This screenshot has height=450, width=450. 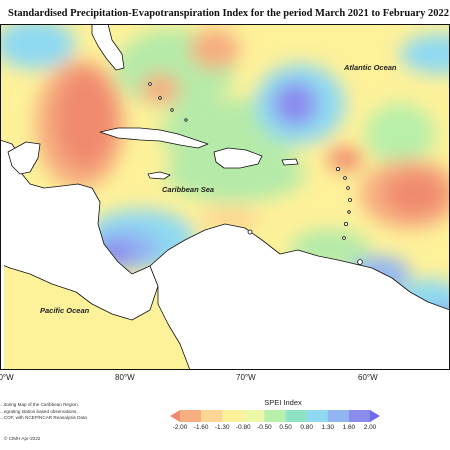 What do you see at coordinates (238, 158) in the screenshot?
I see `hispaniola-island` at bounding box center [238, 158].